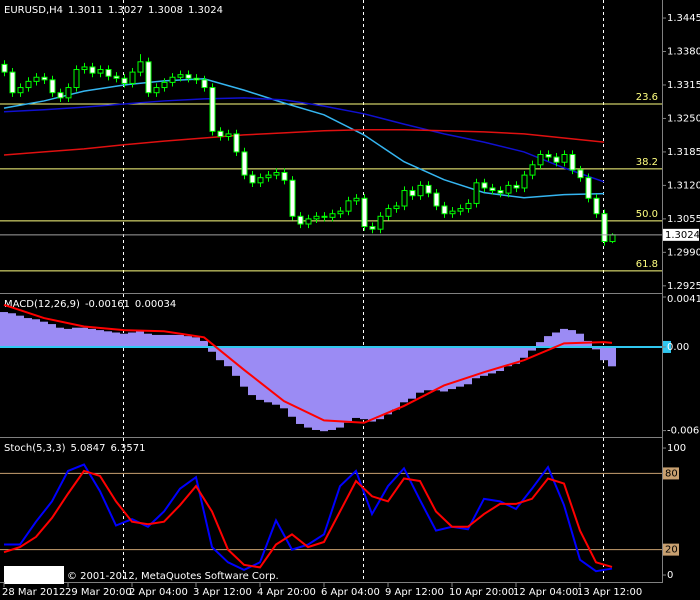 The width and height of the screenshot is (700, 600). What do you see at coordinates (681, 234) in the screenshot?
I see `bid-box` at bounding box center [681, 234].